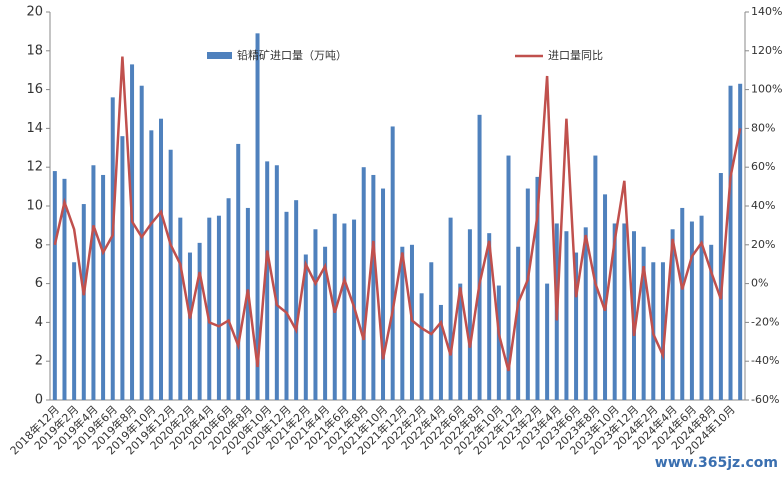 The image size is (784, 478). What do you see at coordinates (765, 399) in the screenshot?
I see `y2-tick-label: -60%` at bounding box center [765, 399].